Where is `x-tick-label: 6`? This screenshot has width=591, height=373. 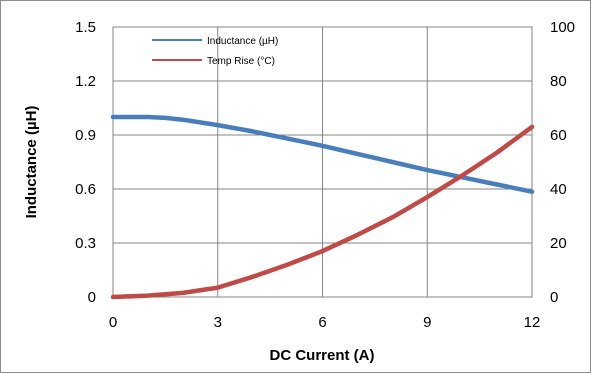
x-tick-label: 6 is located at coordinates (322, 322).